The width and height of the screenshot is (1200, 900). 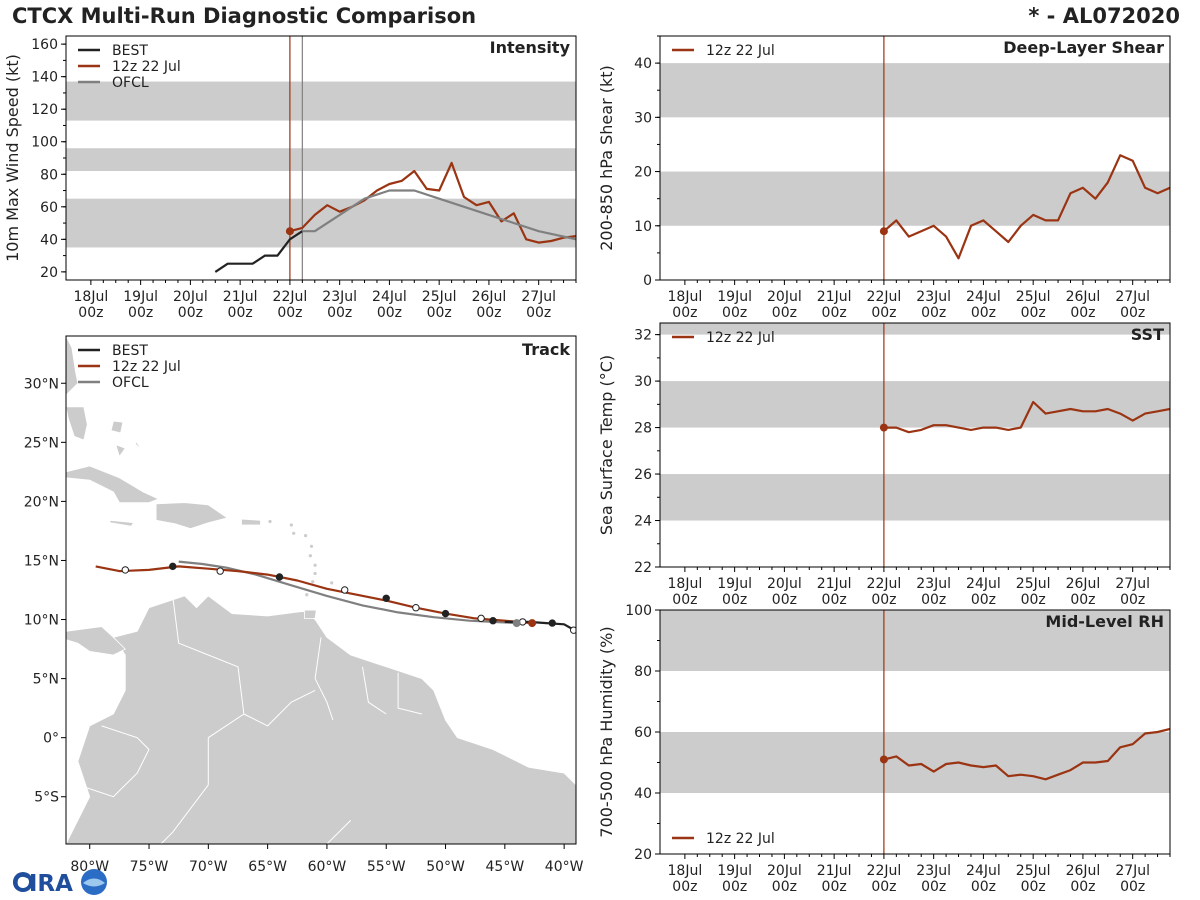 What do you see at coordinates (1104, 621) in the screenshot?
I see `rh-title: Mid-Level RH` at bounding box center [1104, 621].